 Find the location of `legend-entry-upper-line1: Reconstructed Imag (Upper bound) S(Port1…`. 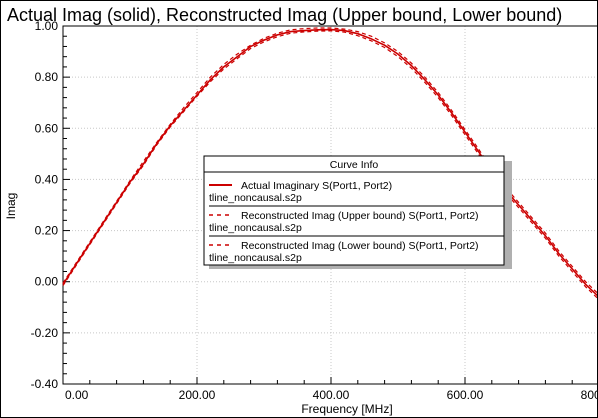

legend-entry-upper-line1: Reconstructed Imag (Upper bound) S(Port1… is located at coordinates (360, 216).